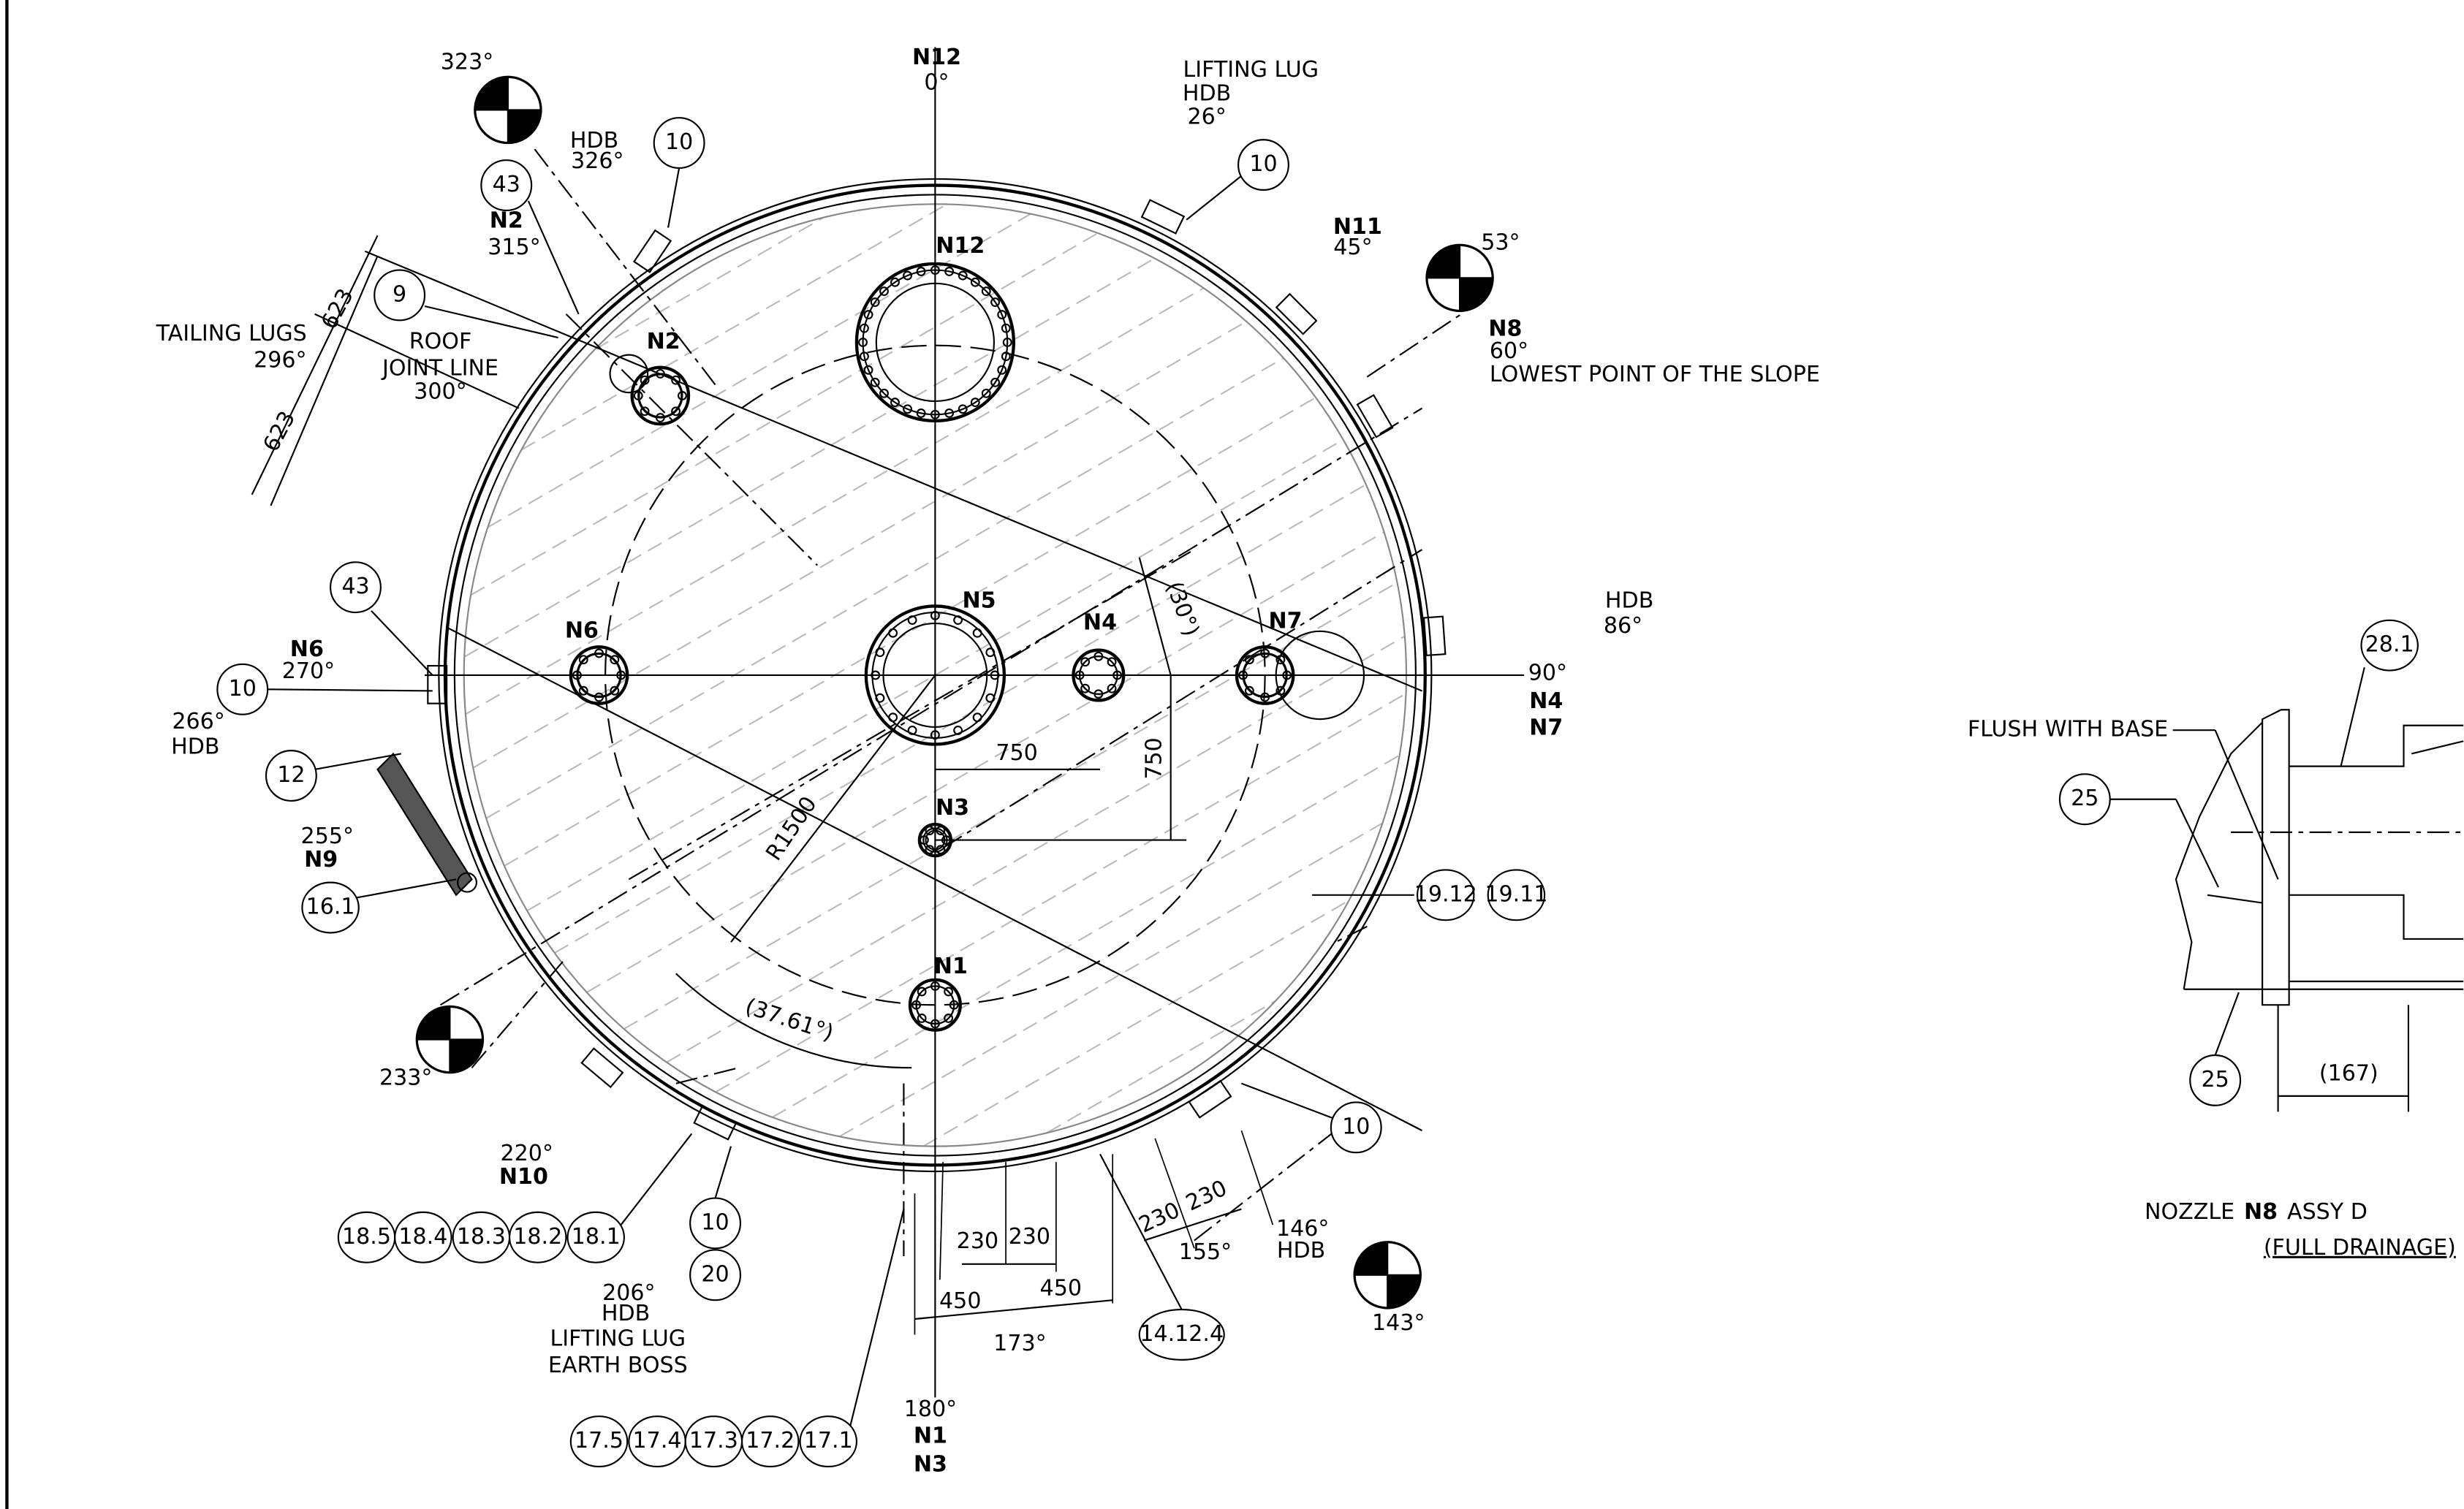 The image size is (2464, 1509). Describe the element at coordinates (2261, 1211) in the screenshot. I see `title-part: N8` at that location.